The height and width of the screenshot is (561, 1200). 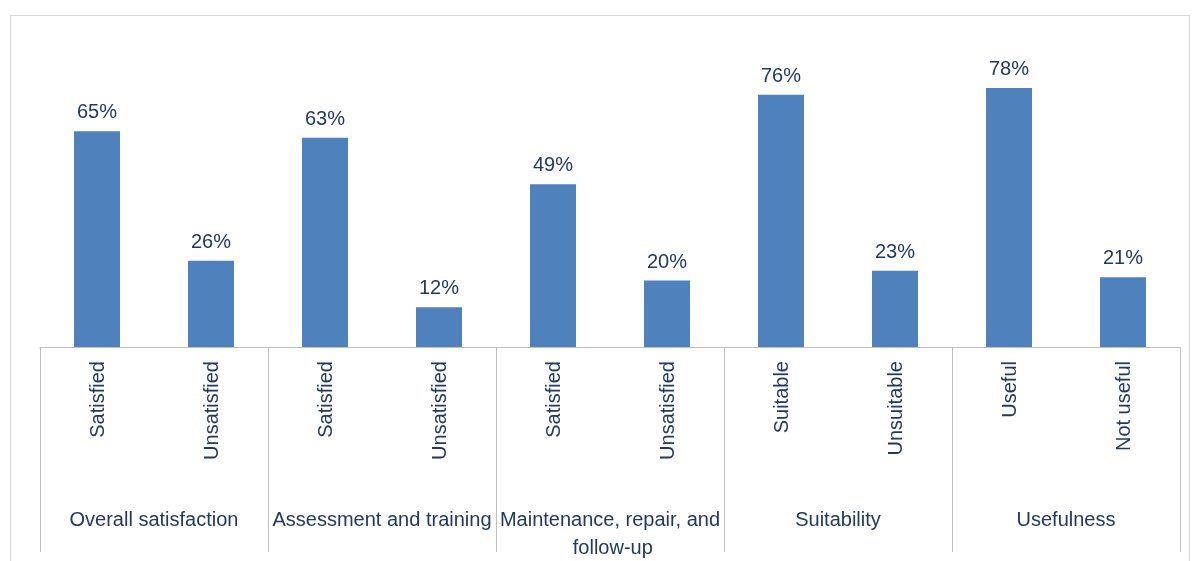 I want to click on data-label: 21%, so click(x=1123, y=257).